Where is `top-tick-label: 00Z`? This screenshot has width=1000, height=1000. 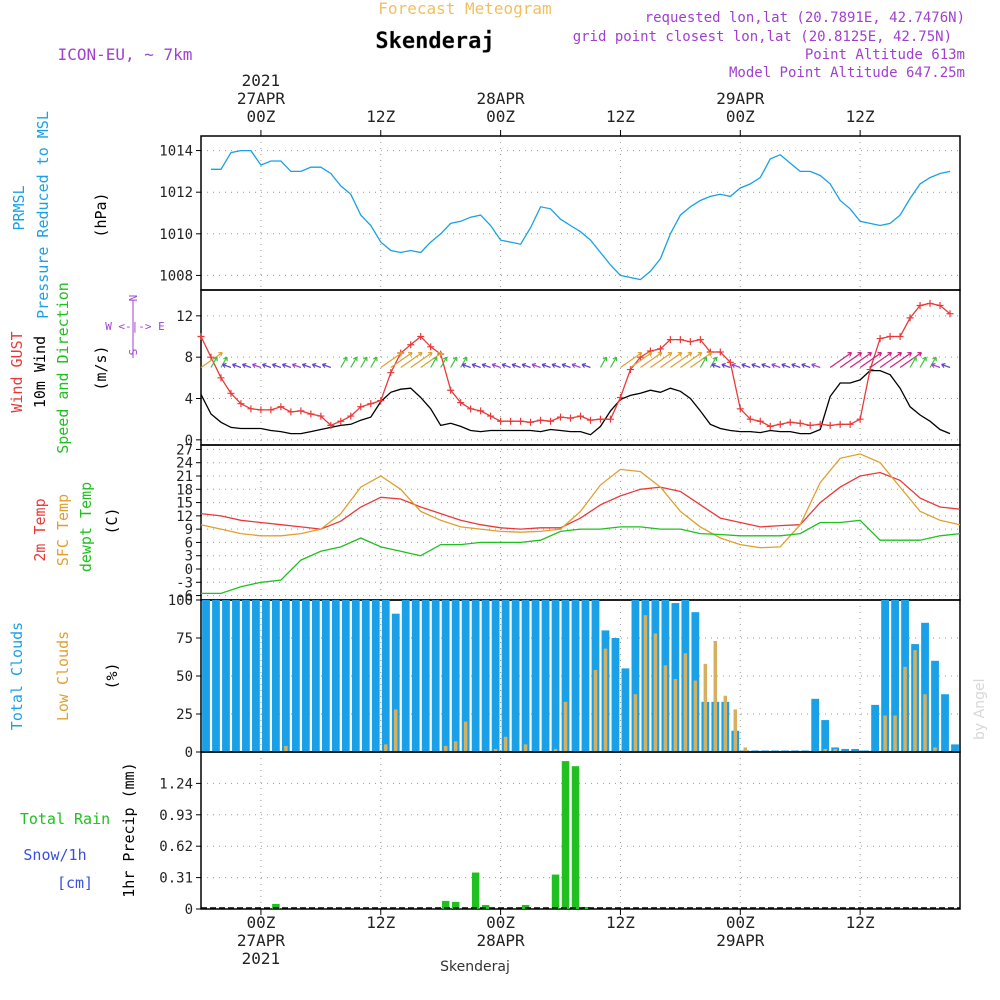 top-tick-label: 00Z is located at coordinates (500, 116).